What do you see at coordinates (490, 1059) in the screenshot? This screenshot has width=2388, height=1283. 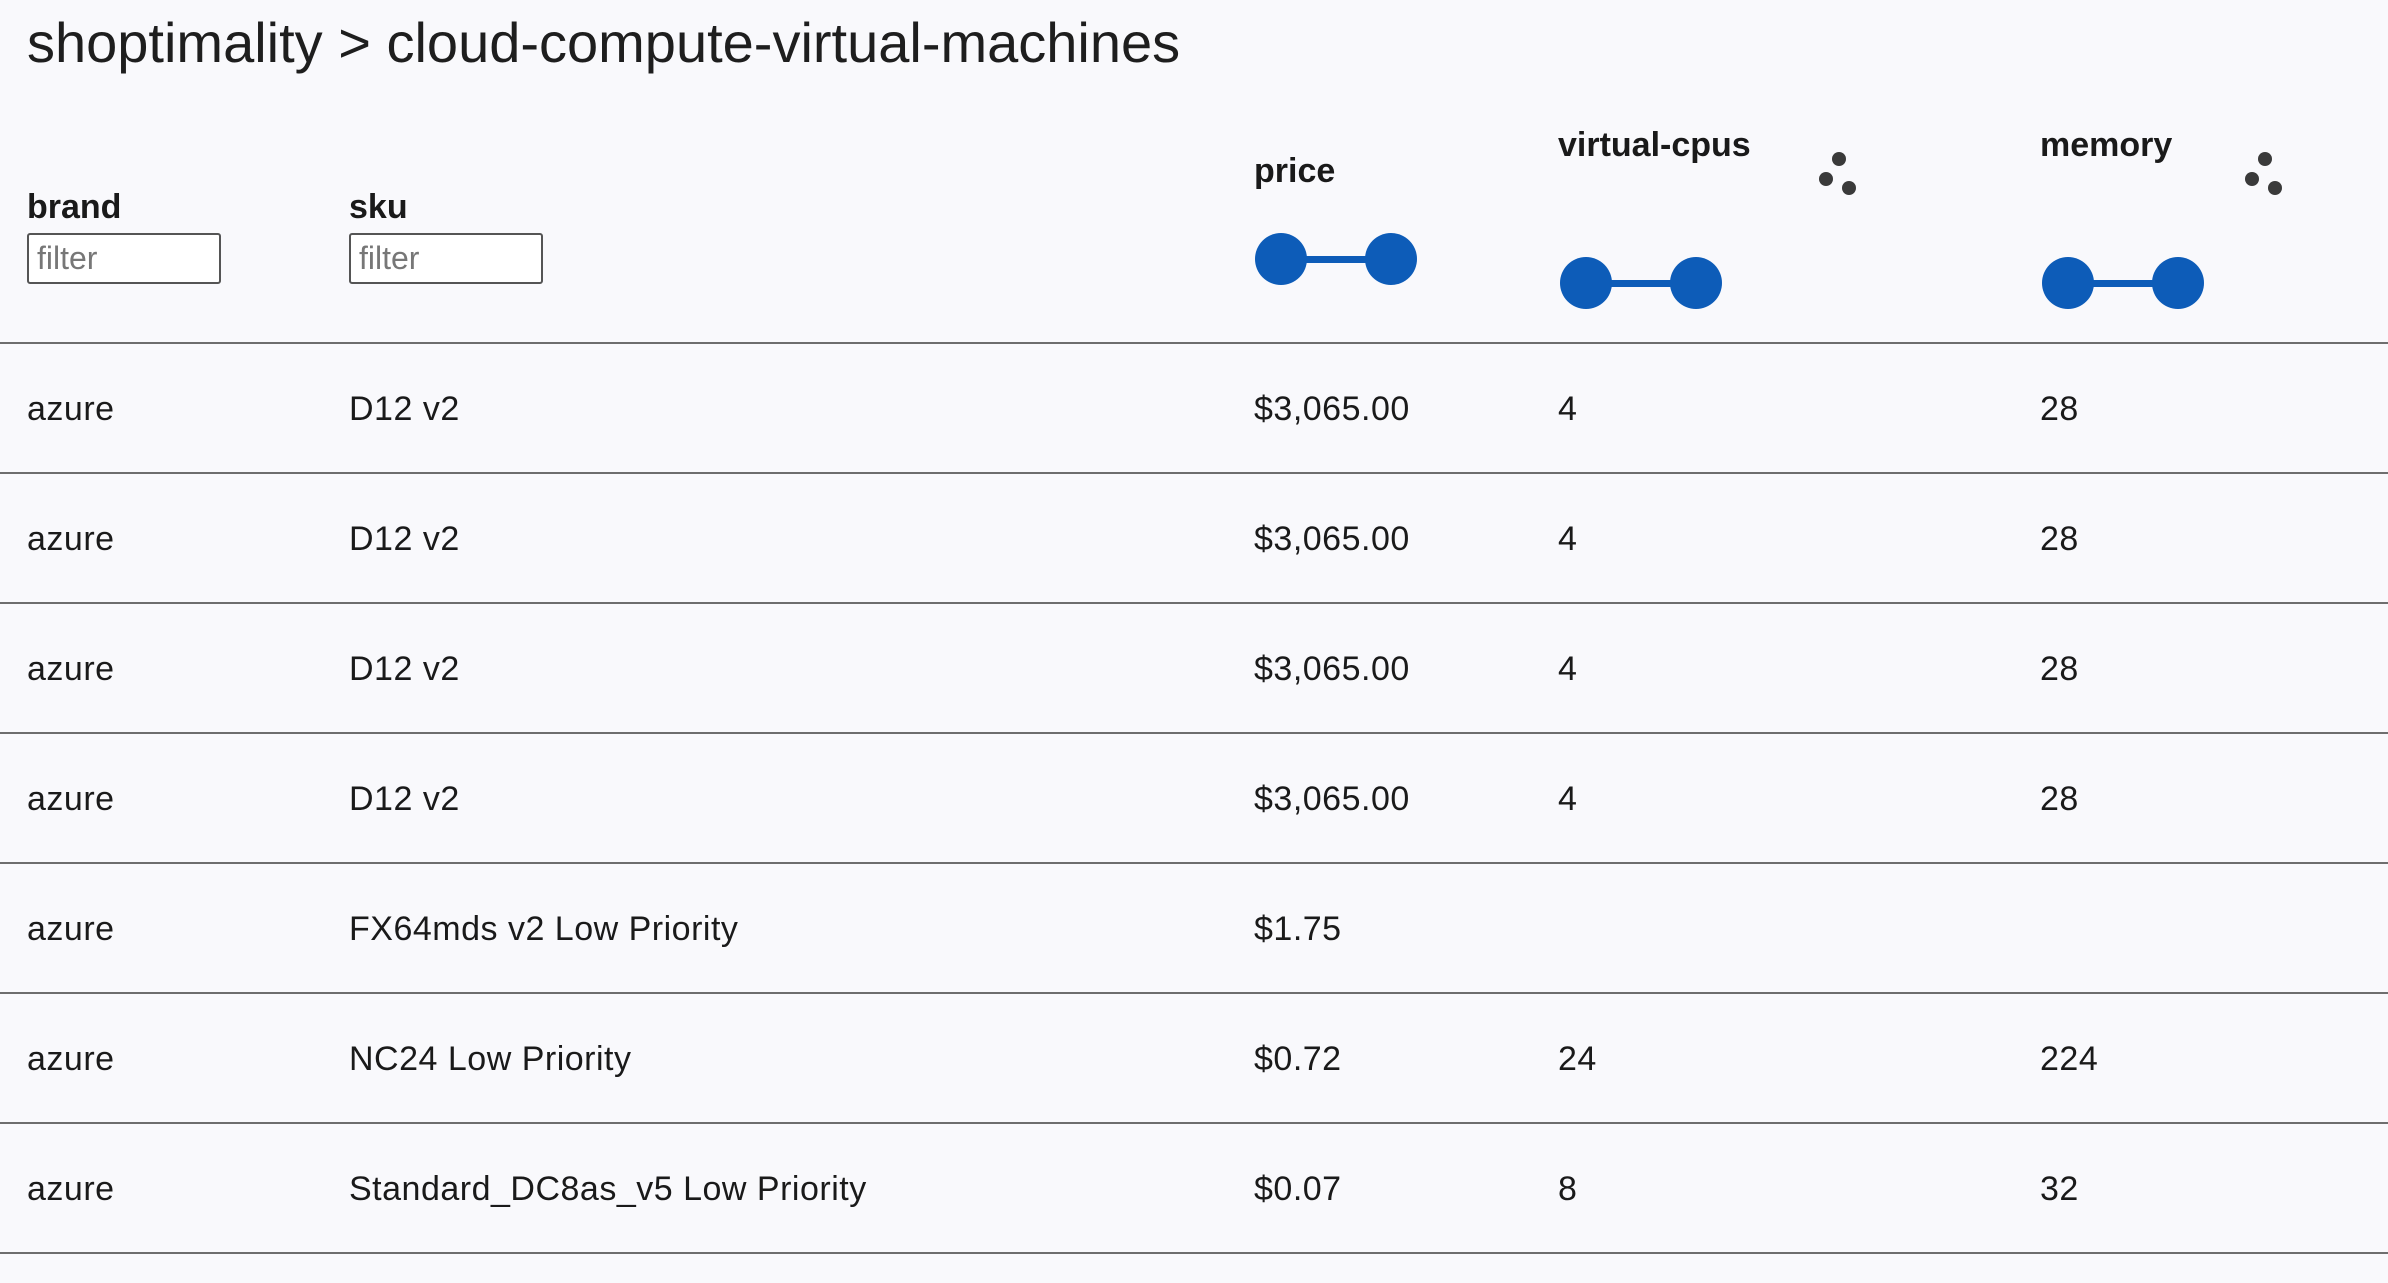 I see `sku-cell: NC24 Low Priority` at bounding box center [490, 1059].